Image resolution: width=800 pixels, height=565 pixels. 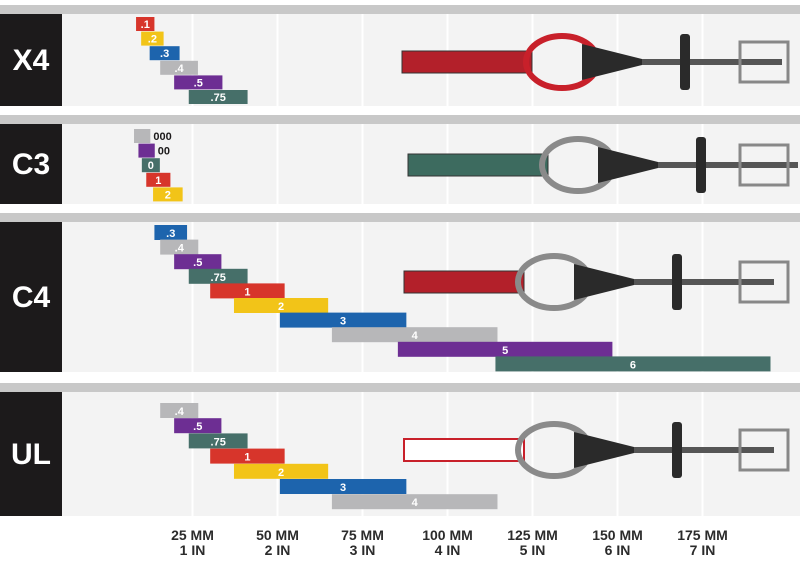 I want to click on range-bar-label: .2, so click(x=152, y=40).